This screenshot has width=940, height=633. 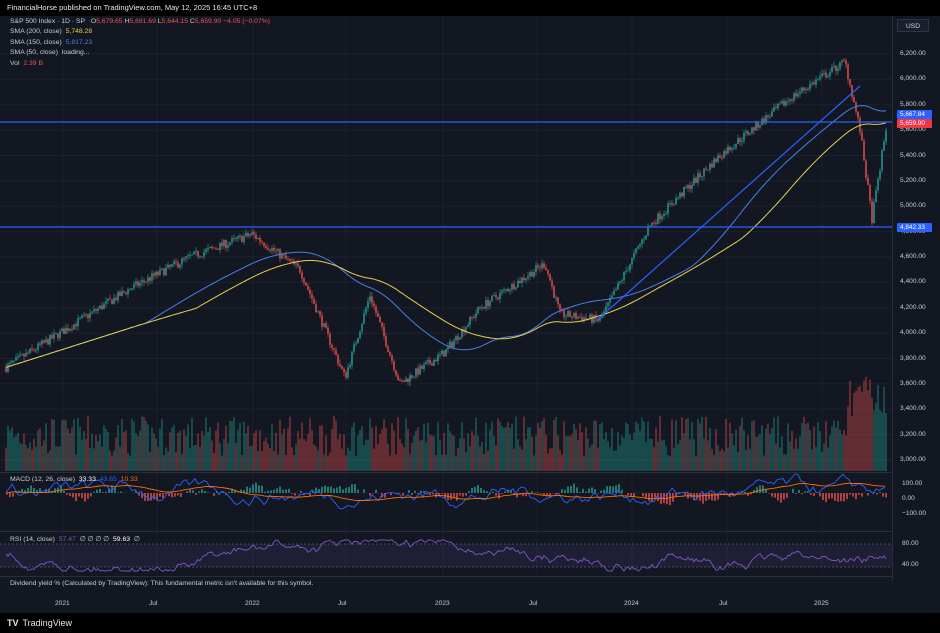 I want to click on legend-open: 5,679.65, so click(x=109, y=21).